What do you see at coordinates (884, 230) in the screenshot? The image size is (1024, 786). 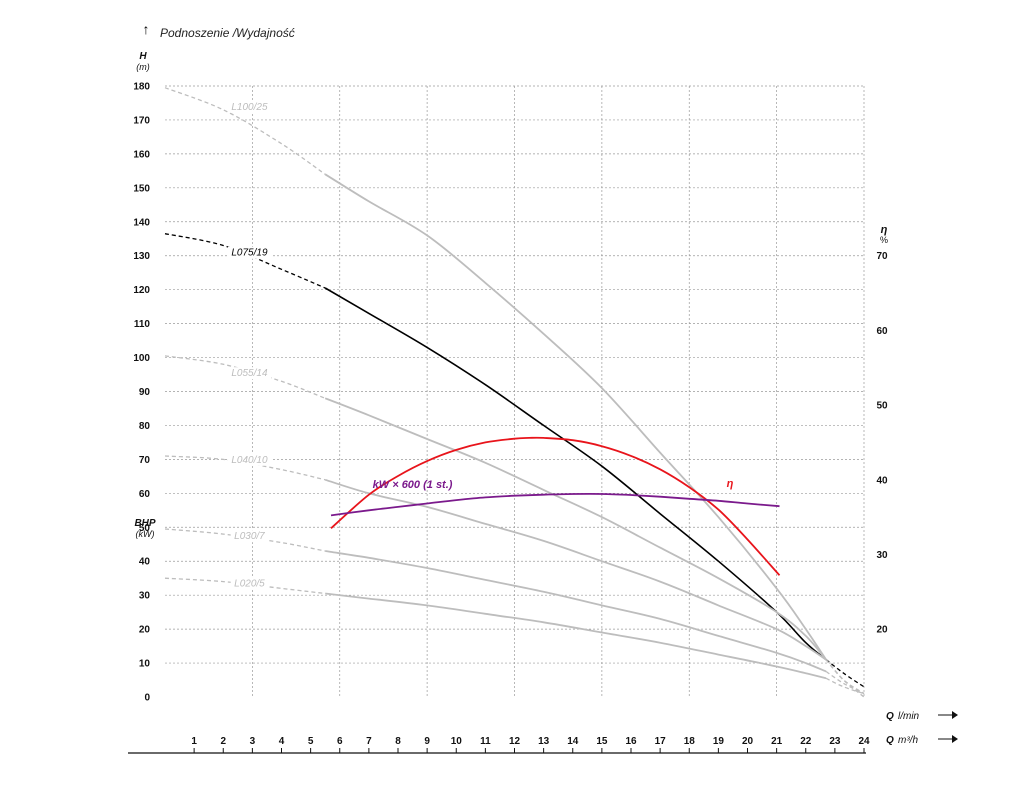 I see `eta-axis-label: η` at bounding box center [884, 230].